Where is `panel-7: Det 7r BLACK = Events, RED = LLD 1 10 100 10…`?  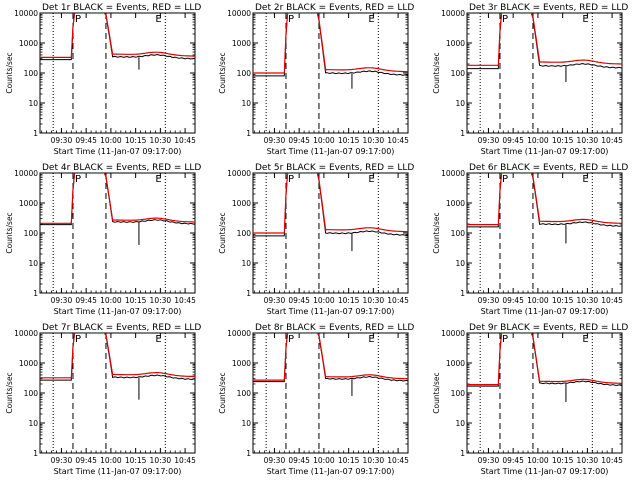 panel-7: Det 7r BLACK = Events, RED = LLD 1 10 100 10… is located at coordinates (103, 399).